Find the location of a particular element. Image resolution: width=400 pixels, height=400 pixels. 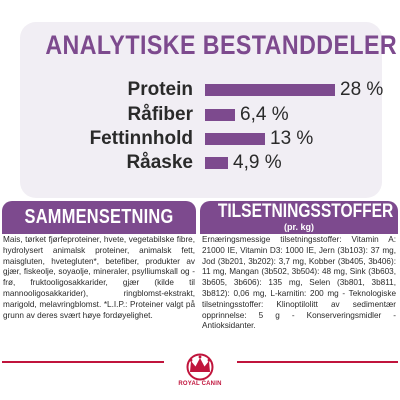

additives-subheading: (pr. kg) is located at coordinates (298, 227).